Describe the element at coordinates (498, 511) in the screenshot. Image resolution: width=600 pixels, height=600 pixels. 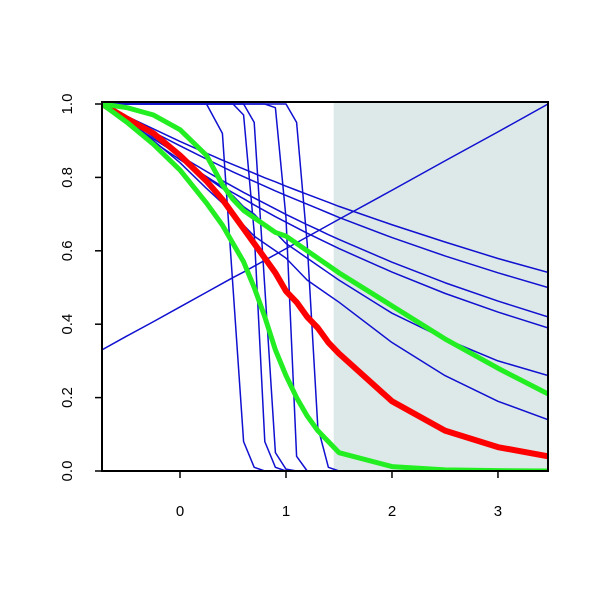
I see `x-tick-label: 3` at that location.